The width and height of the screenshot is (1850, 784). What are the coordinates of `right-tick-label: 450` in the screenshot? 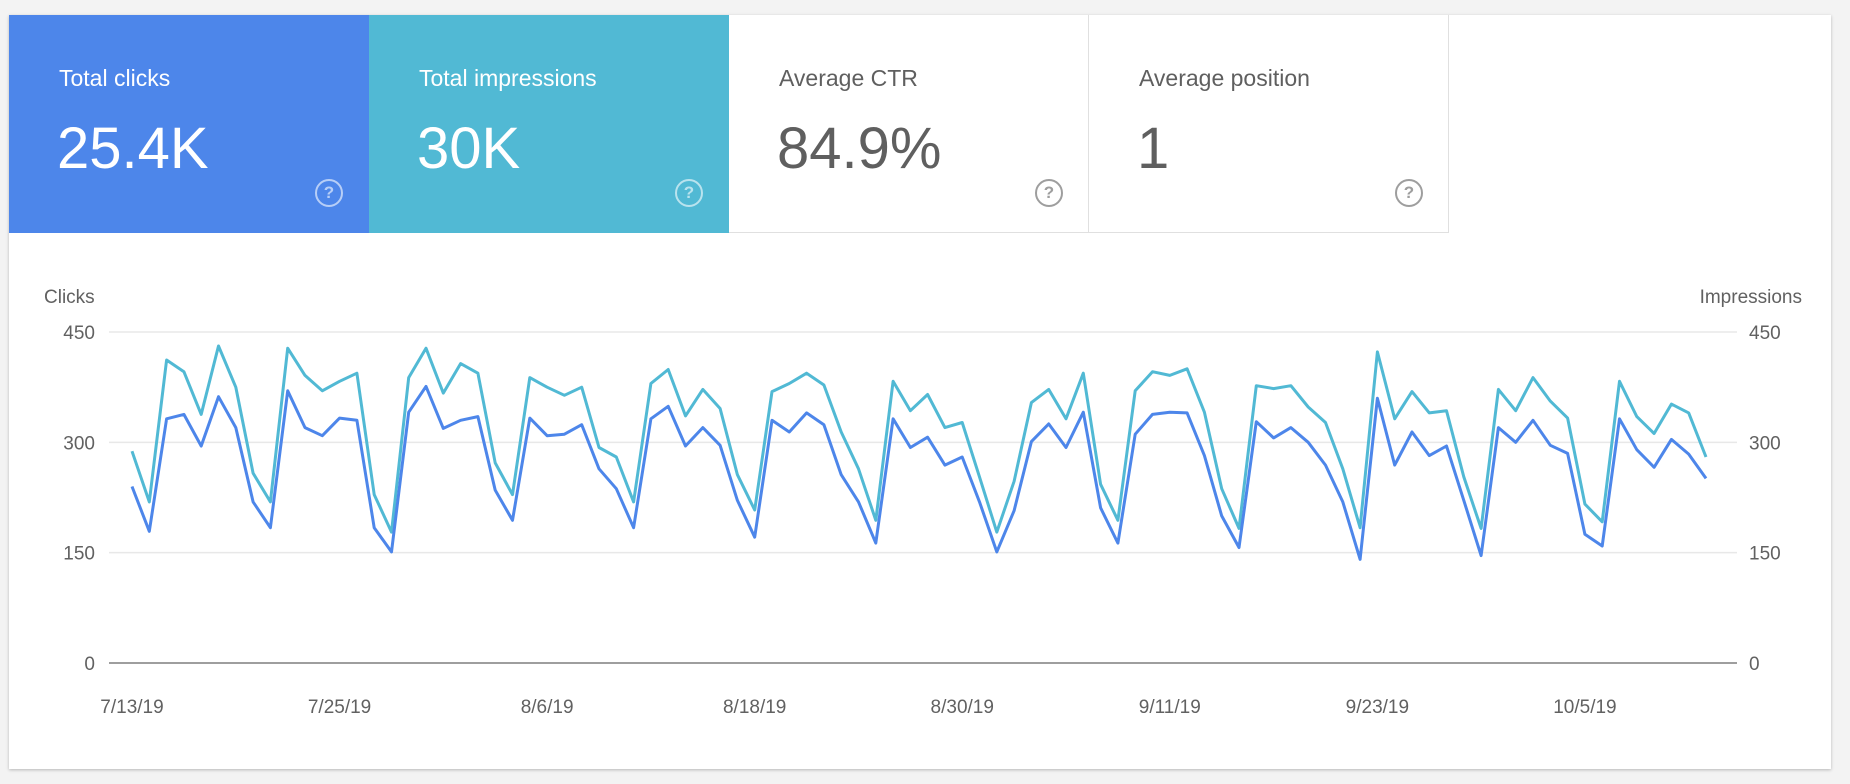 It's located at (1765, 333).